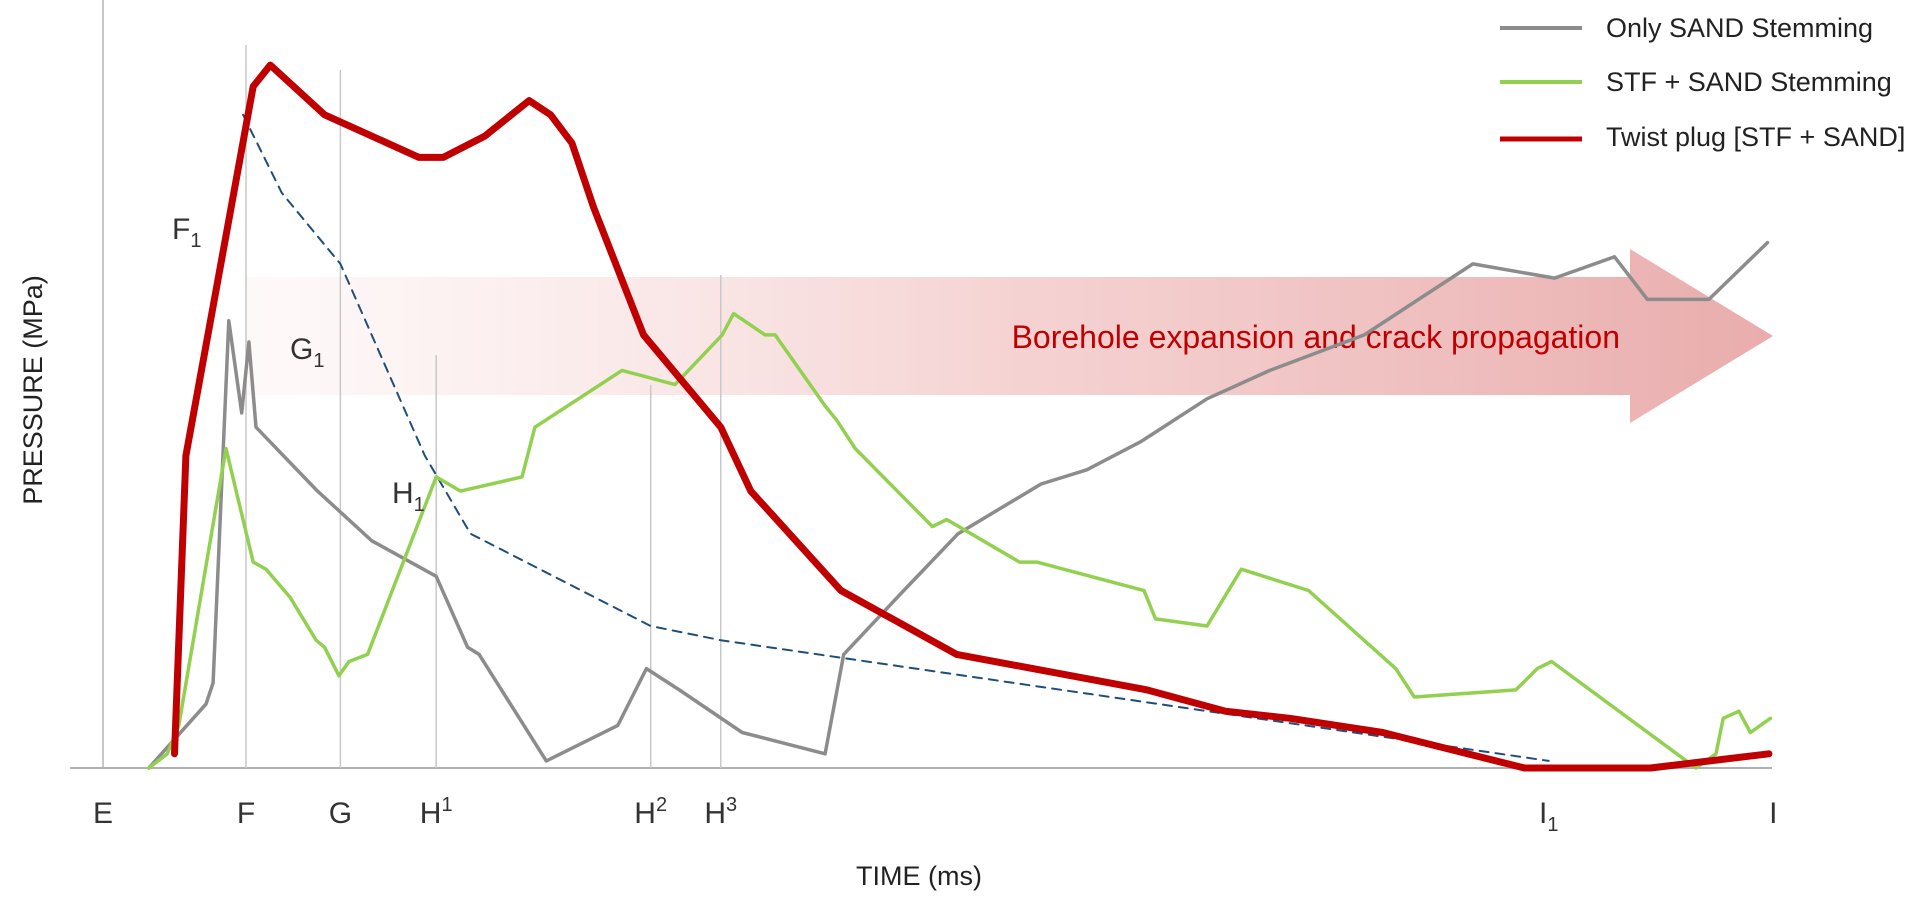 Image resolution: width=1920 pixels, height=908 pixels. I want to click on x-tick-i: I, so click(1773, 813).